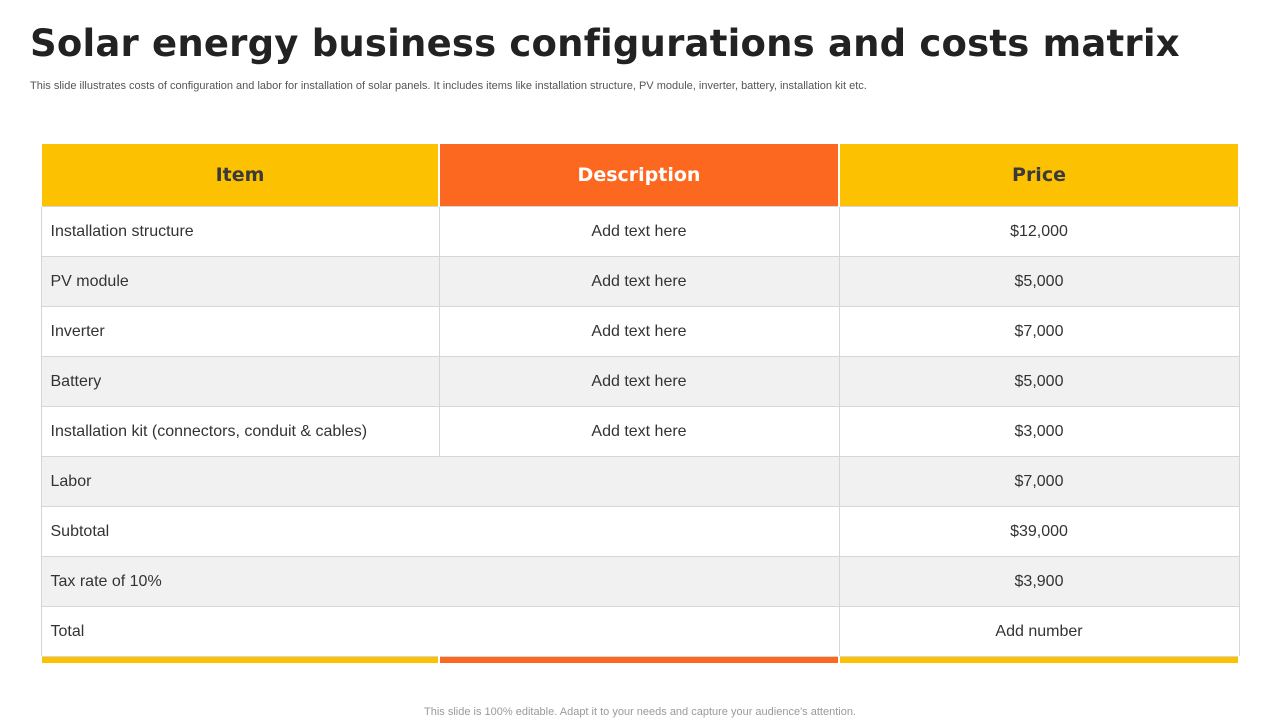 Image resolution: width=1280 pixels, height=720 pixels. I want to click on summary-label: Total, so click(440, 631).